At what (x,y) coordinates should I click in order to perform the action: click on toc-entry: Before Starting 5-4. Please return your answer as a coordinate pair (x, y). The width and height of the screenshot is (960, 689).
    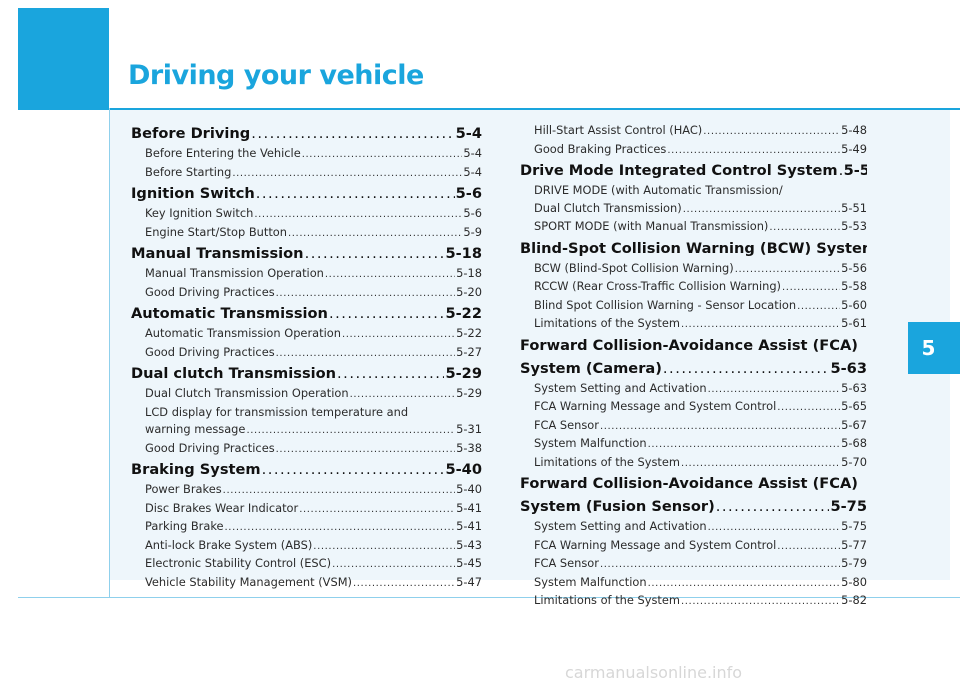
    Looking at the image, I should click on (306, 173).